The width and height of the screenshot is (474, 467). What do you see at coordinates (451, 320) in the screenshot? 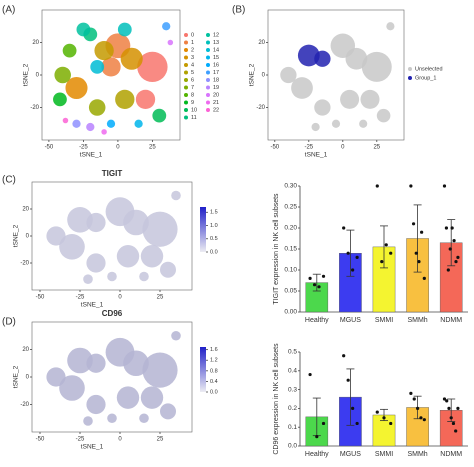
I see `x-tick-label: NDMM` at bounding box center [451, 320].